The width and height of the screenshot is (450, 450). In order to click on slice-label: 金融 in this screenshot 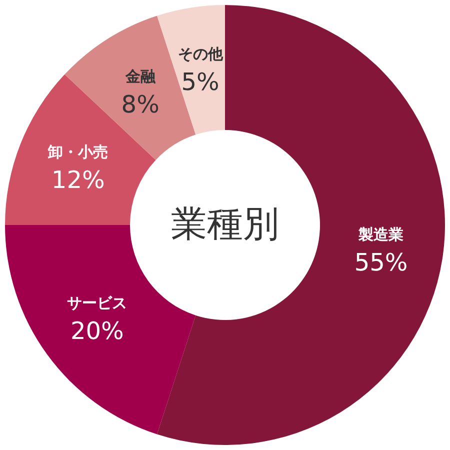, I will do `click(140, 77)`.